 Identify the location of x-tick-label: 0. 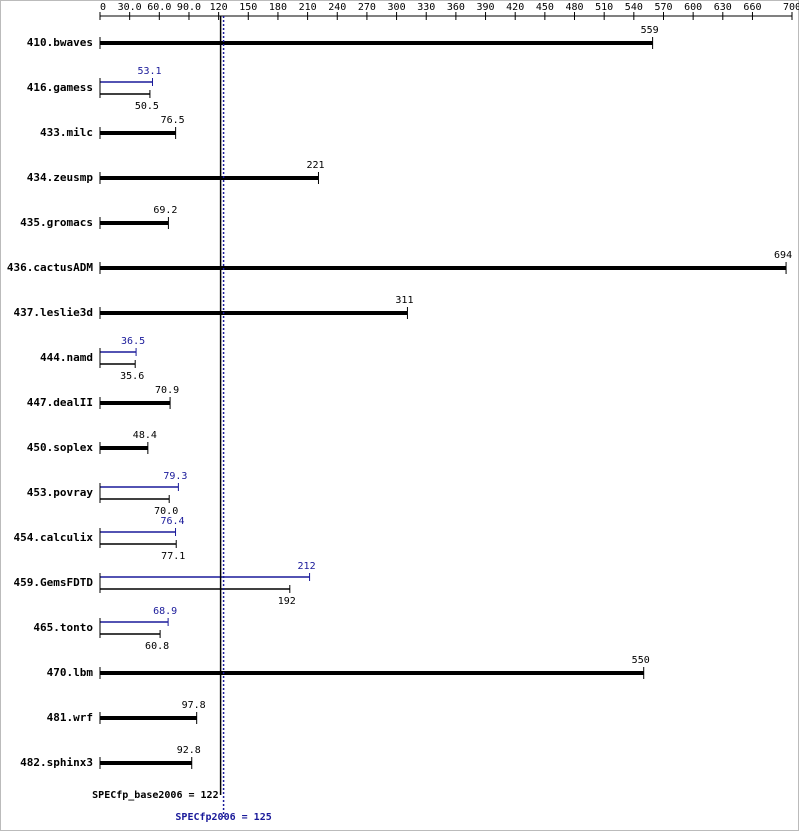
(103, 7).